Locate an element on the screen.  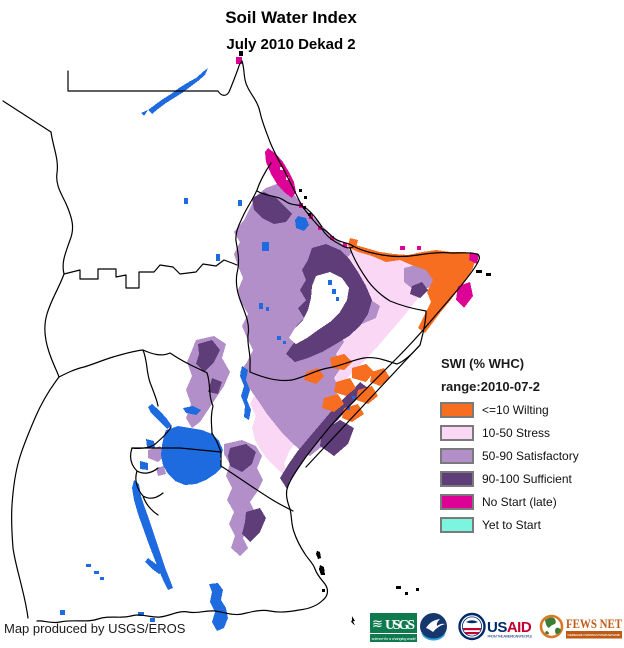
border-ethiopia-kenya is located at coordinates (335, 363).